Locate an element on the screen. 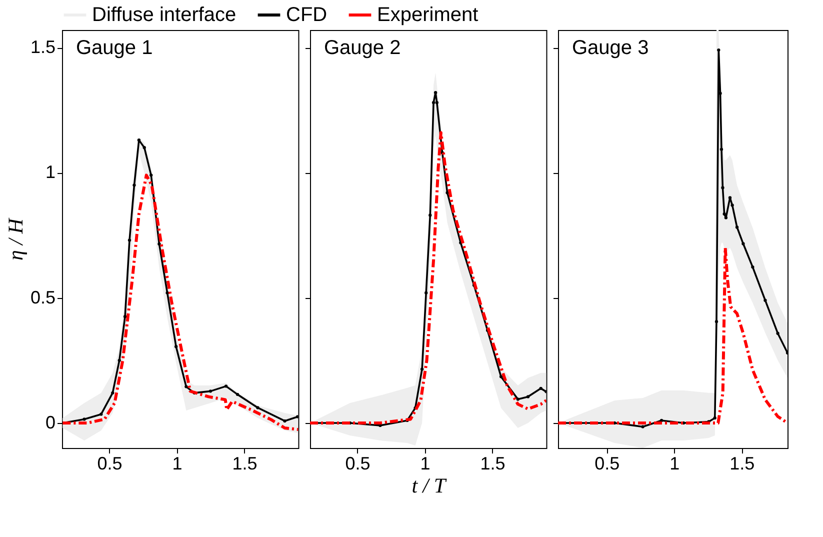 The width and height of the screenshot is (823, 537). x-axis-title: t / T is located at coordinates (429, 486).